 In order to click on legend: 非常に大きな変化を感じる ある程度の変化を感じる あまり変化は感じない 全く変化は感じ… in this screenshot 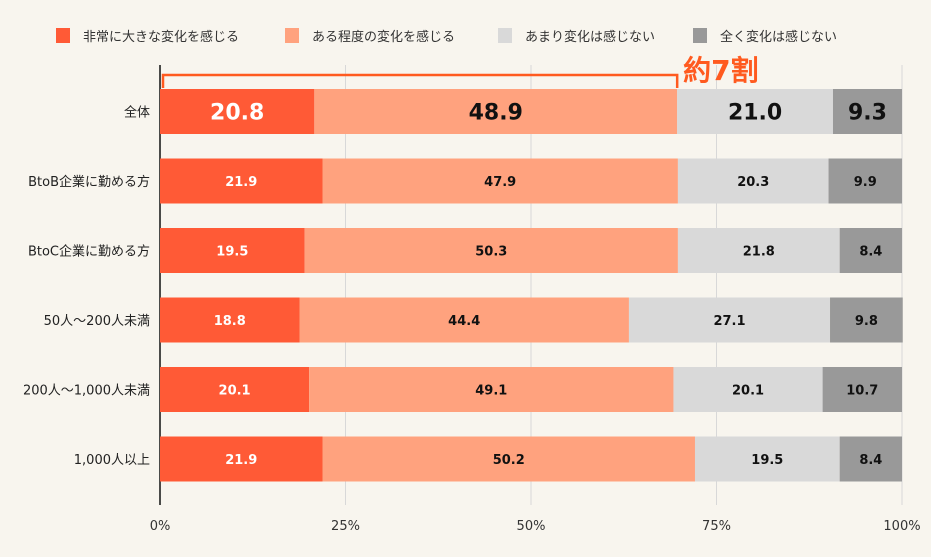, I will do `click(446, 36)`.